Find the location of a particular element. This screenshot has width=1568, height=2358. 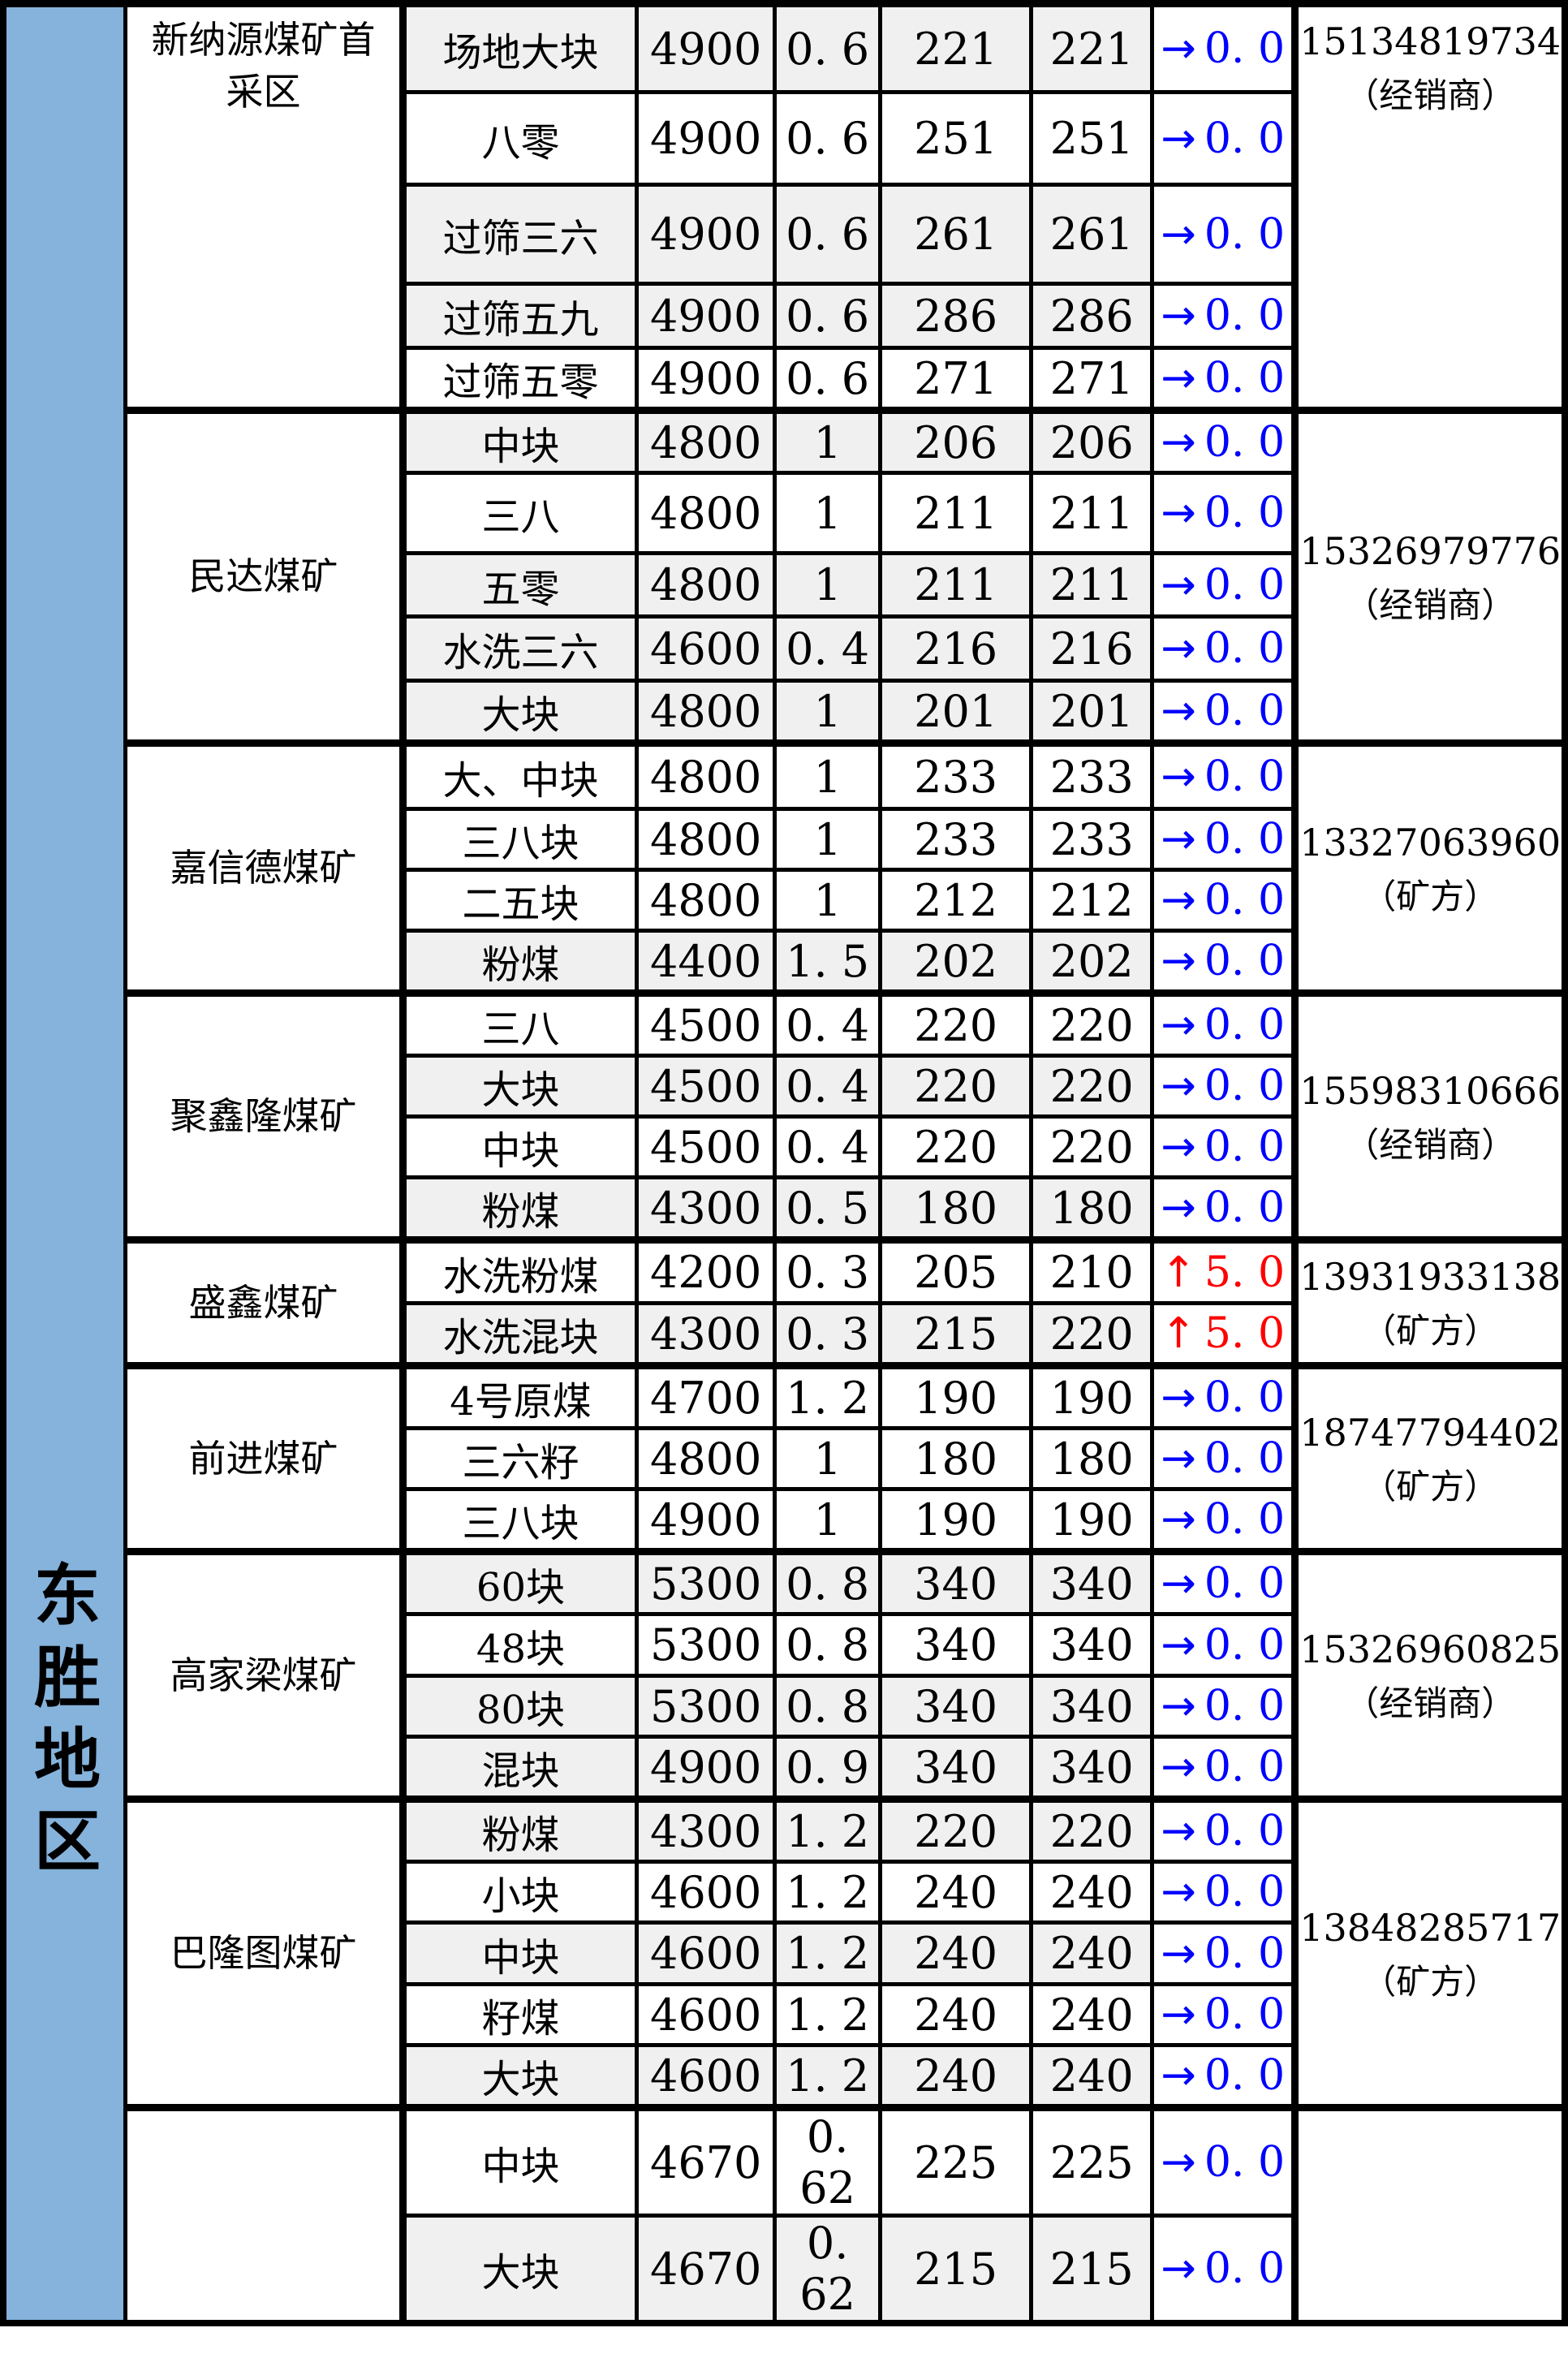

product-cell: 八零 is located at coordinates (519, 138).